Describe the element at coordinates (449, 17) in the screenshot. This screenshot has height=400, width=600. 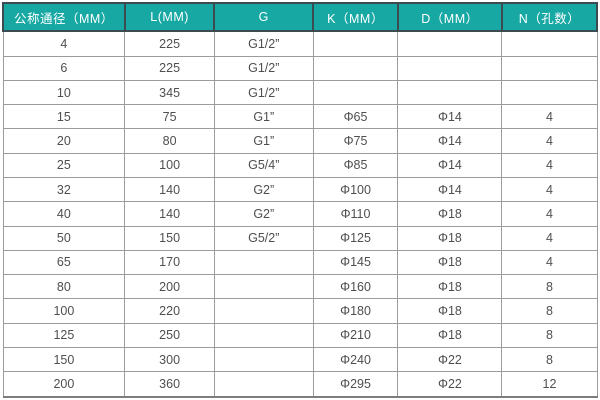
I see `header-cell-hole-diameter: D（MM）` at that location.